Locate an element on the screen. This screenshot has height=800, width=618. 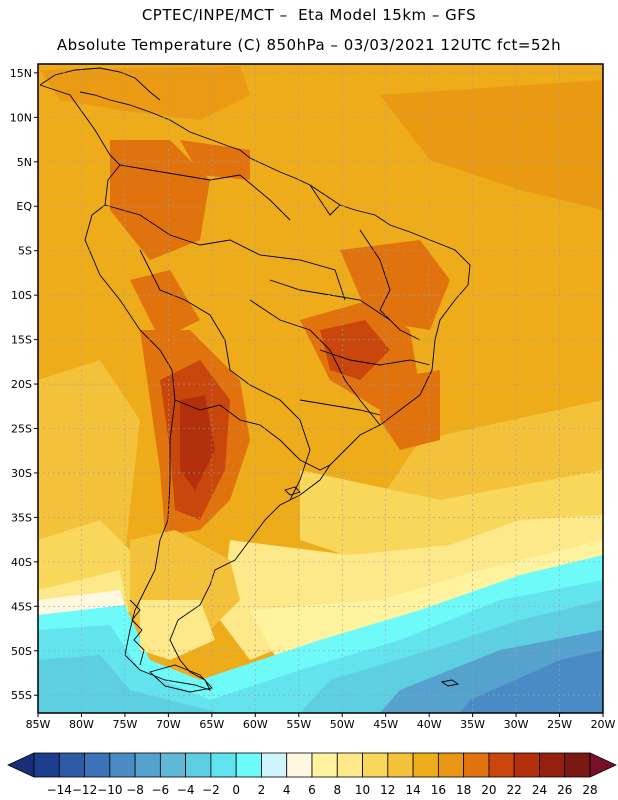
colorbar-label: 6 is located at coordinates (312, 790).